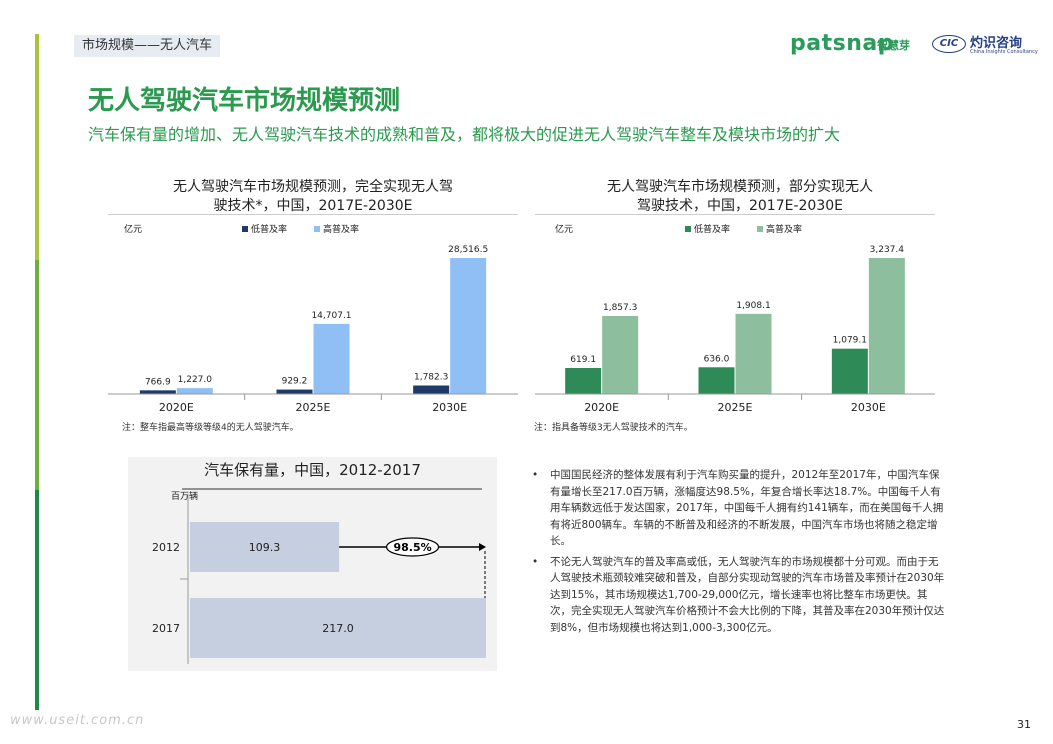 This screenshot has width=1053, height=744. I want to click on chart1-legend-label: 高普及率, so click(341, 229).